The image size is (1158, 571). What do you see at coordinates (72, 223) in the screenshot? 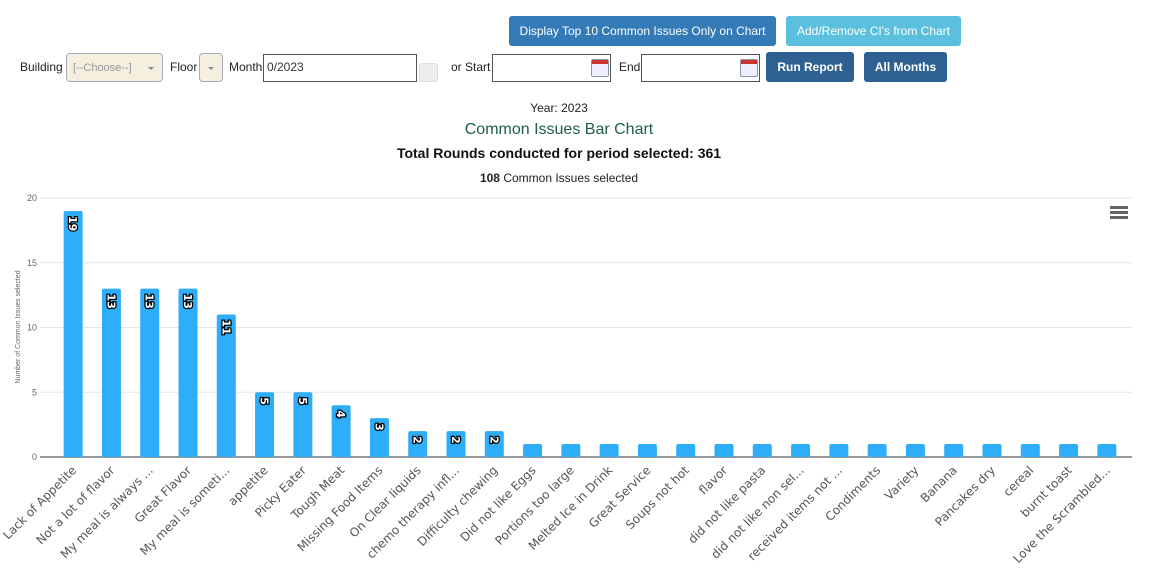
I see `data-label: 19` at bounding box center [72, 223].